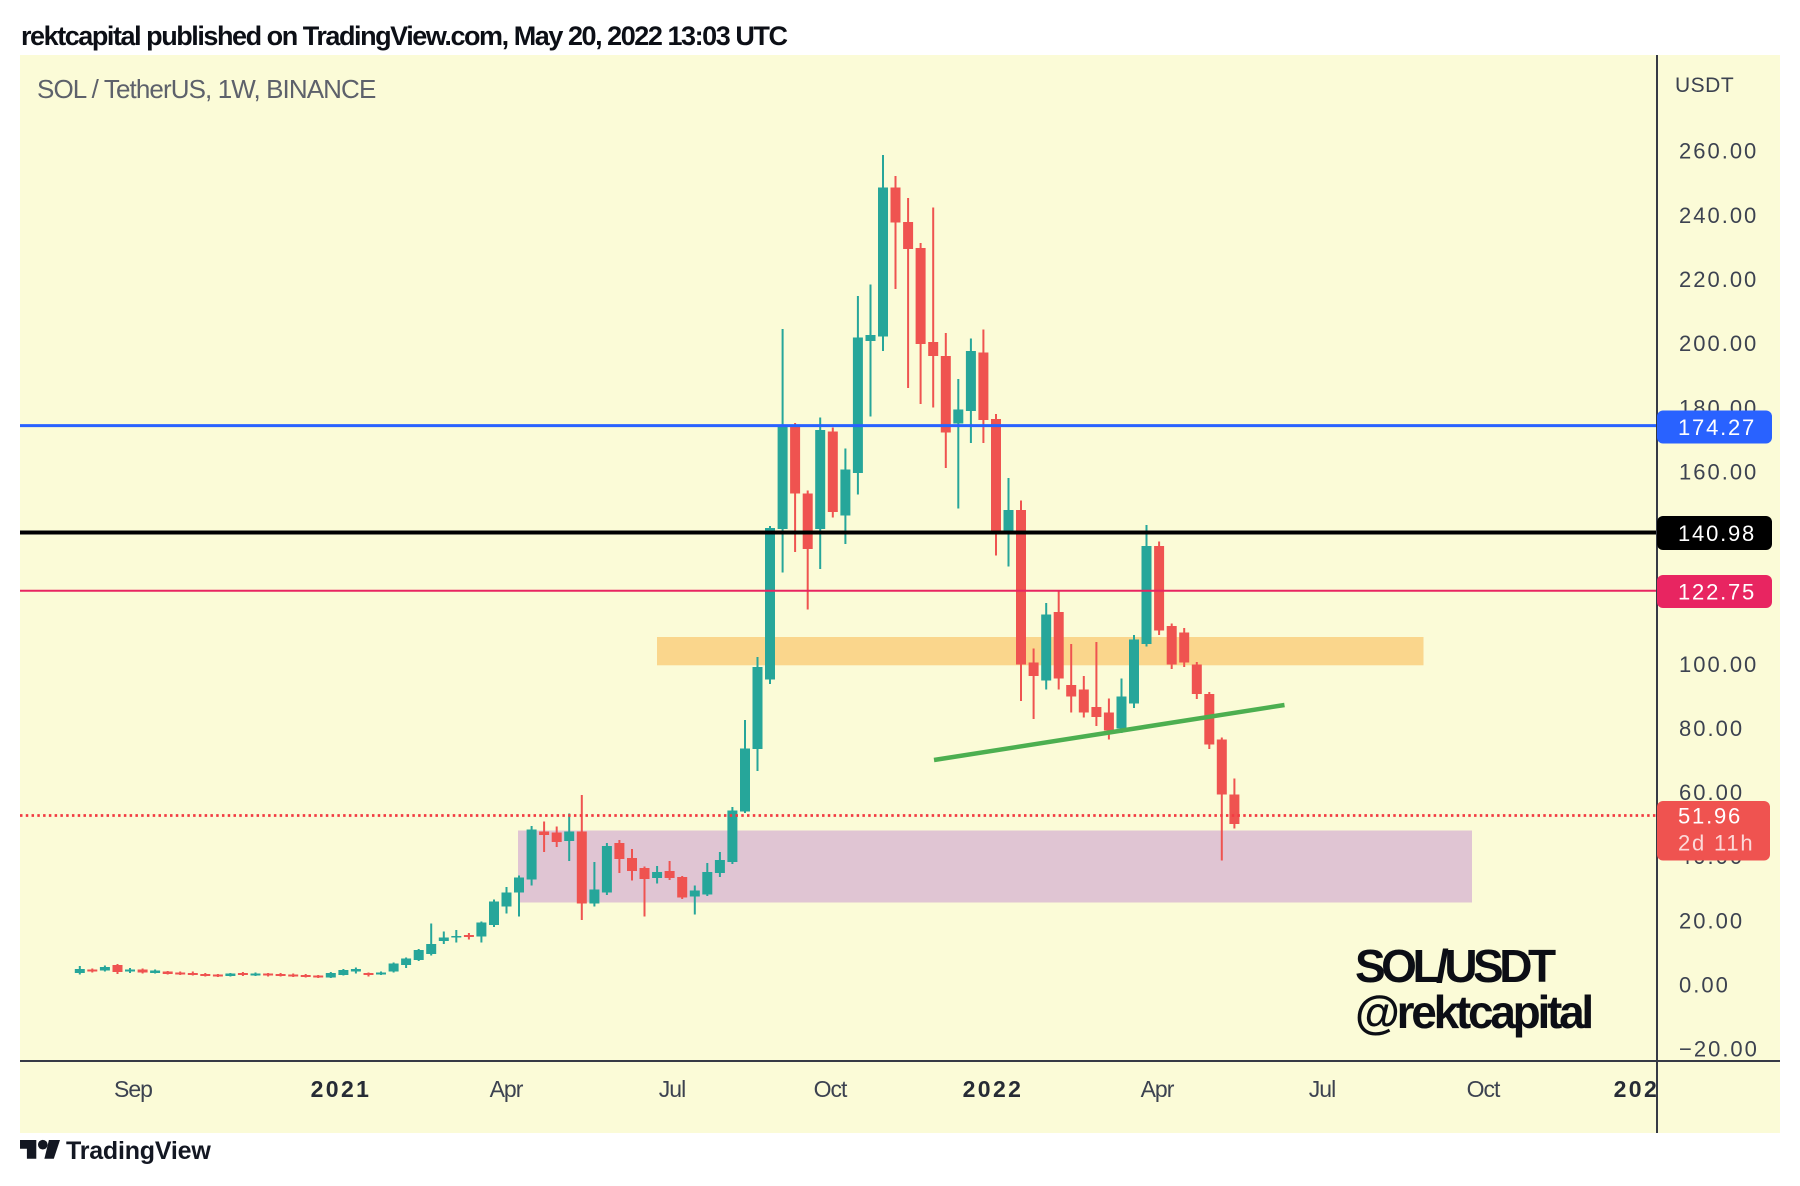 The width and height of the screenshot is (1800, 1186). What do you see at coordinates (1711, 792) in the screenshot?
I see `svg-text: 60.00` at bounding box center [1711, 792].